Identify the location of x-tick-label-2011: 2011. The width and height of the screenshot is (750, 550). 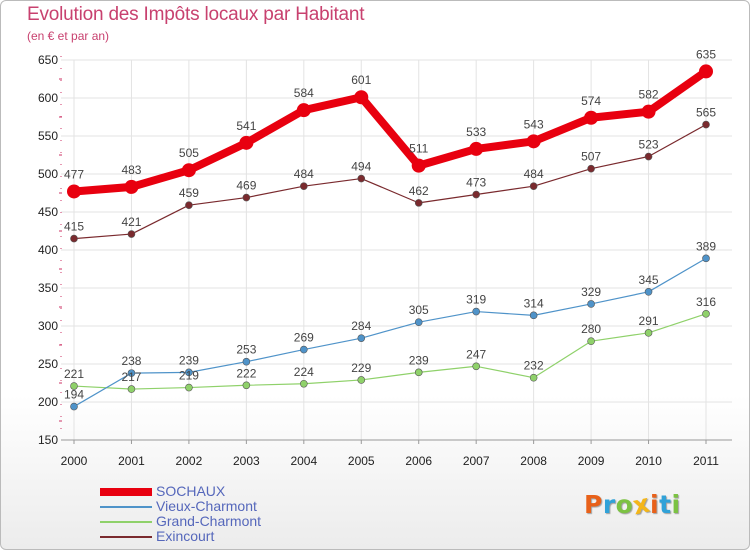
(706, 461).